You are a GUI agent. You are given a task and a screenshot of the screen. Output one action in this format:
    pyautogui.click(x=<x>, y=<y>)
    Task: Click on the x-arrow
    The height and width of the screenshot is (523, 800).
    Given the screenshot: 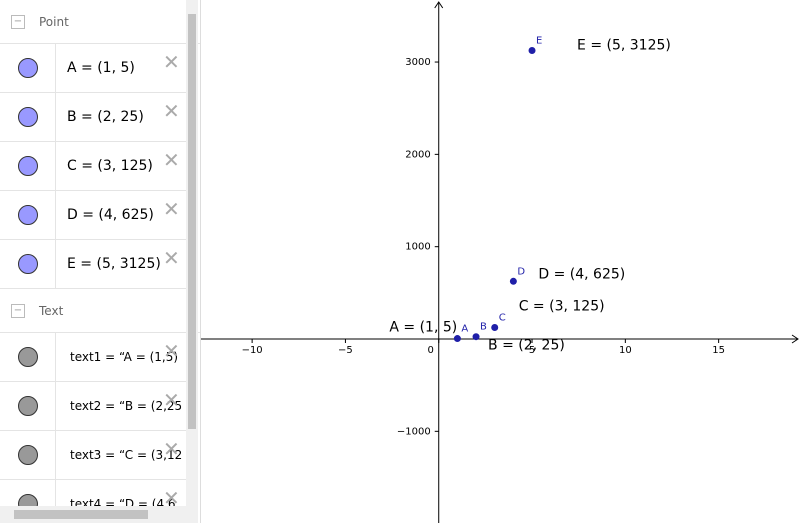 What is the action you would take?
    pyautogui.click(x=795, y=339)
    